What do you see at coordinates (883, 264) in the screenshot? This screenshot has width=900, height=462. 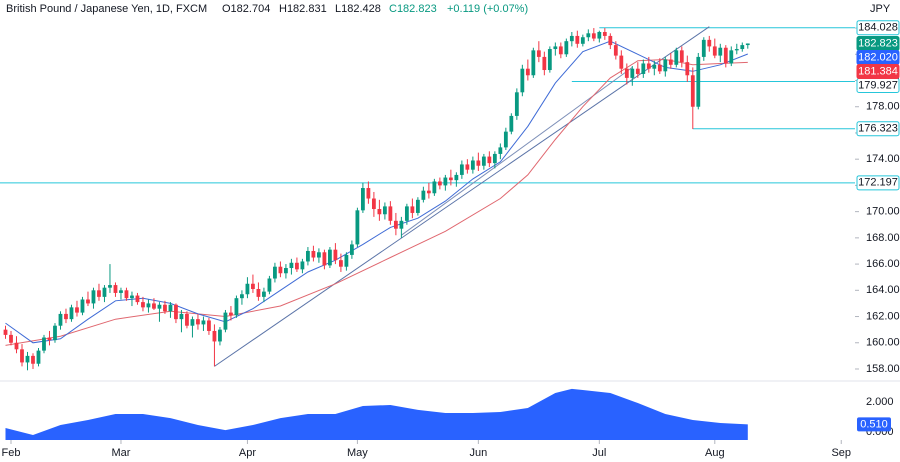 I see `y-tick-label: 166.000` at bounding box center [883, 264].